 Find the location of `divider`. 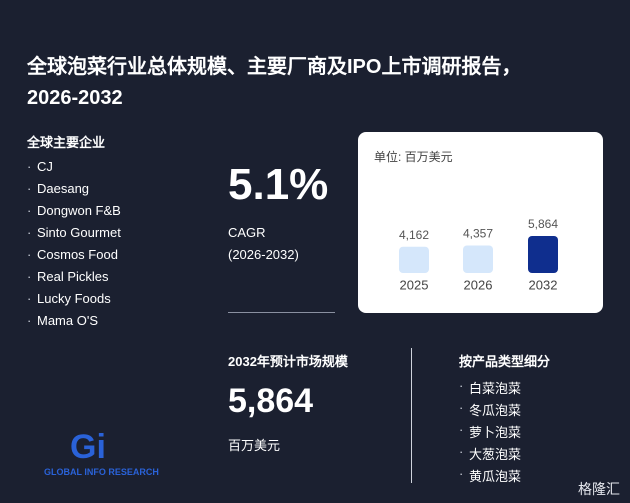

divider is located at coordinates (281, 312).